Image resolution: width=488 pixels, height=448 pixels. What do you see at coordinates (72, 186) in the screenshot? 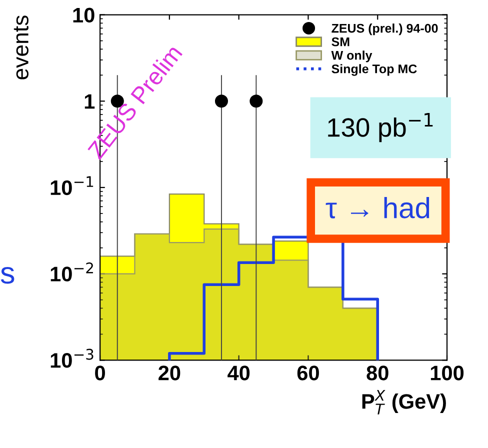
I see `y-tick-label: 10$^{−1}$` at bounding box center [72, 186].